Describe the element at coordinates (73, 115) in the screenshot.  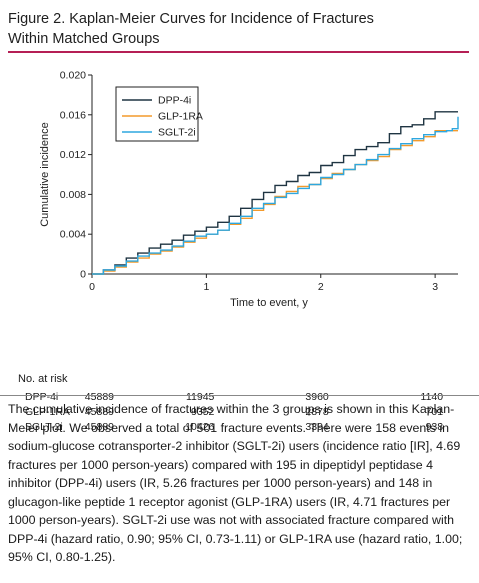
I see `y-tick-label: 0.016` at that location.